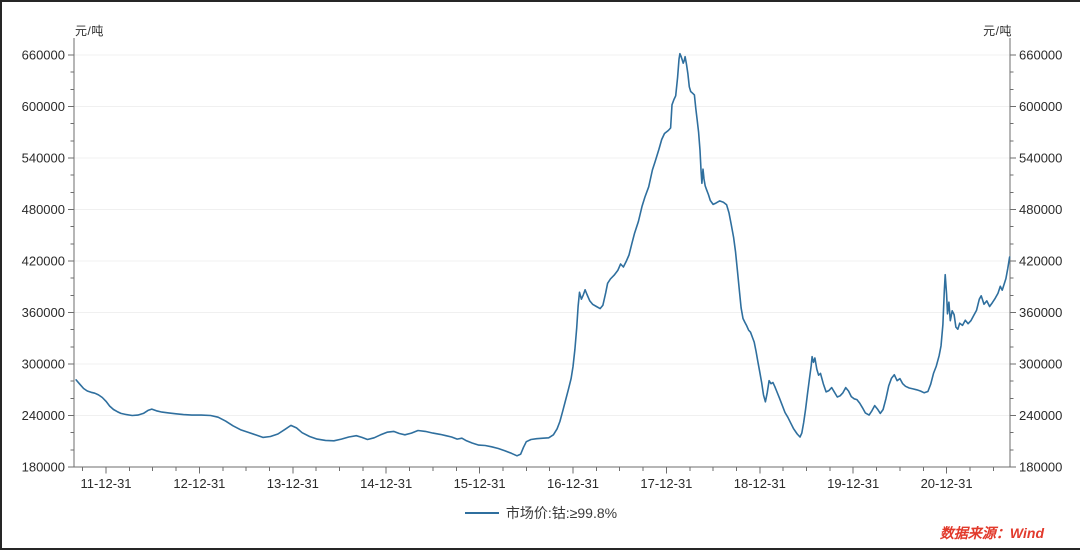  I want to click on y-axis-tick-label-left: 540000, so click(43, 158).